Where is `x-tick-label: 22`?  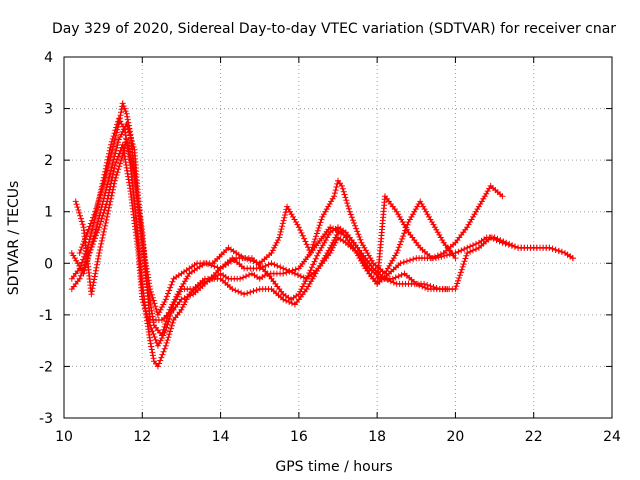 x-tick-label: 22 is located at coordinates (534, 437).